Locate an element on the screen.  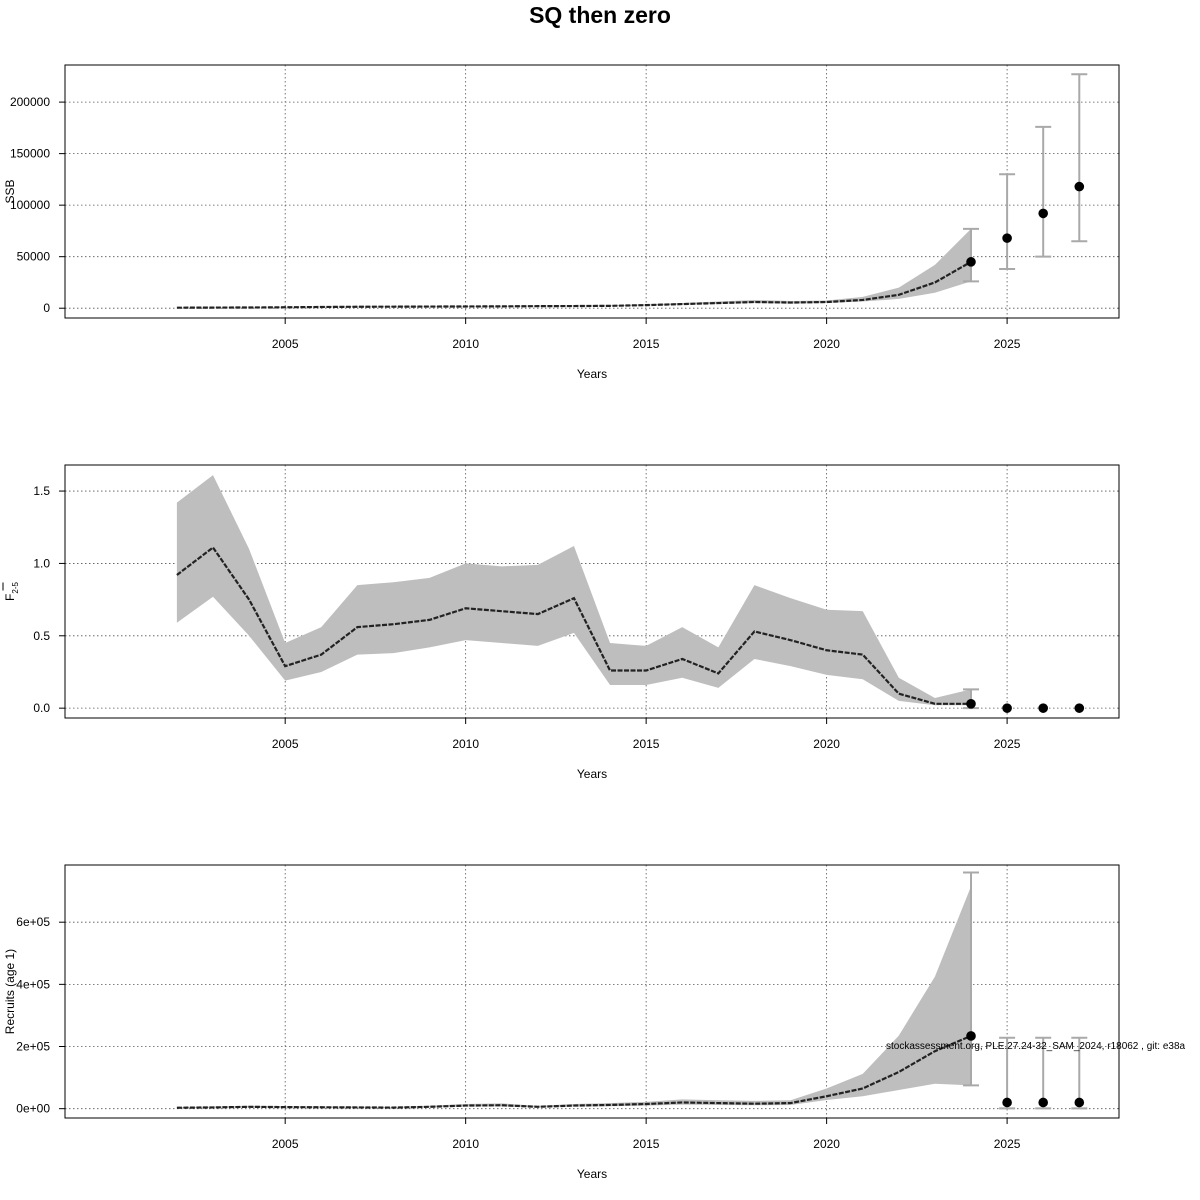
y-tick-label-1.5: 1.5 is located at coordinates (41, 491).